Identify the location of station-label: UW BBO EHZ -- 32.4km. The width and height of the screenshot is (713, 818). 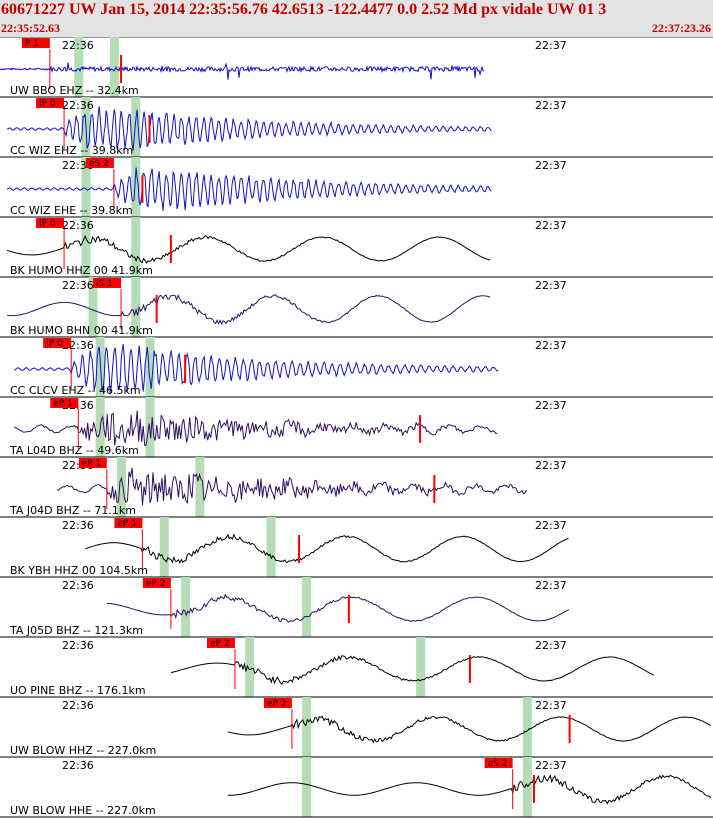
(74, 90).